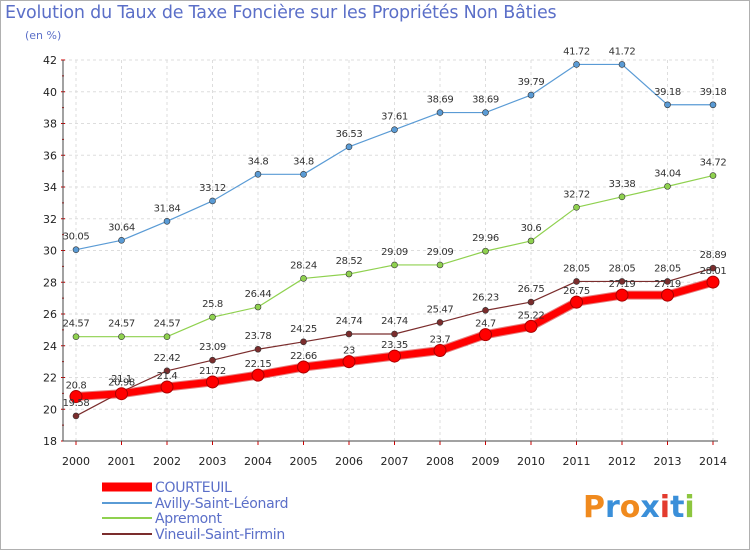  I want to click on data-label: 24.74, so click(349, 321).